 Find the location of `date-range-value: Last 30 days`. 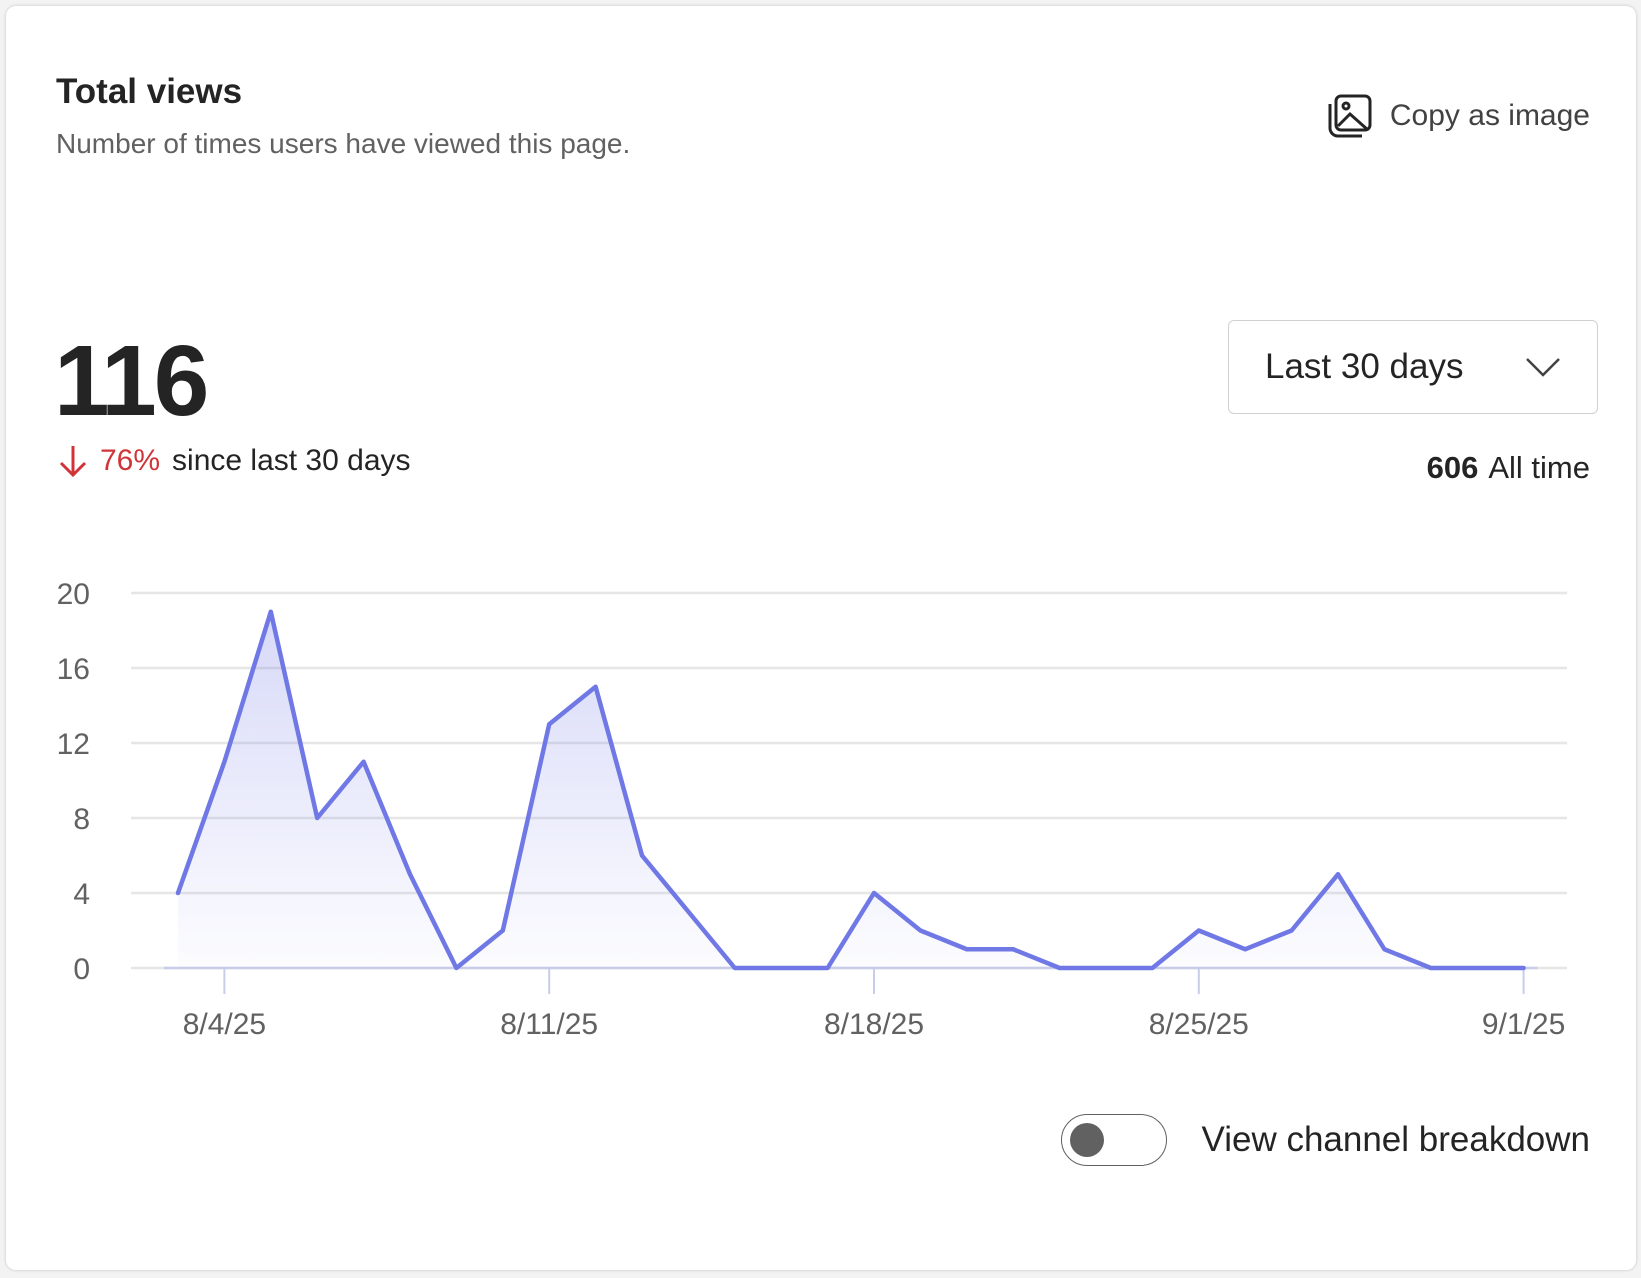

date-range-value: Last 30 days is located at coordinates (1364, 366).